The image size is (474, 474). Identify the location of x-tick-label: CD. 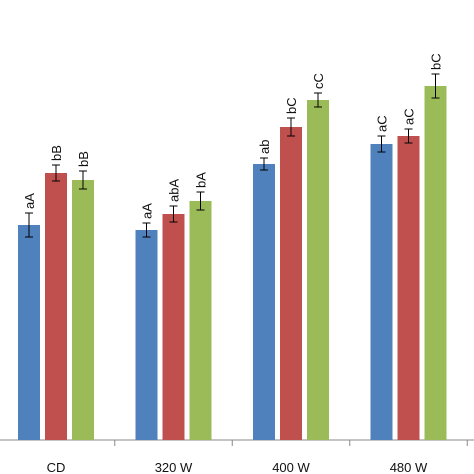
(56, 467).